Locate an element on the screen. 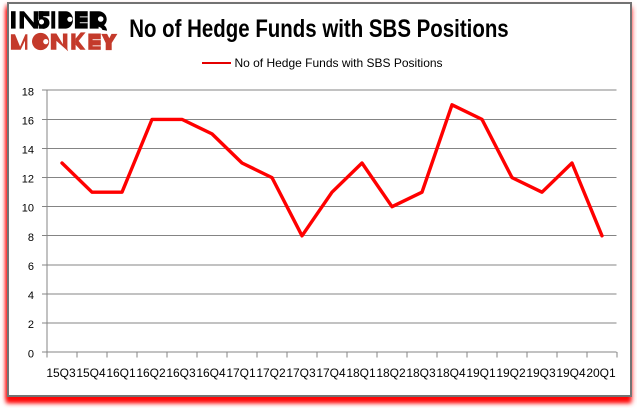 Image resolution: width=637 pixels, height=408 pixels. svg-text: 15Q4 is located at coordinates (91, 373).